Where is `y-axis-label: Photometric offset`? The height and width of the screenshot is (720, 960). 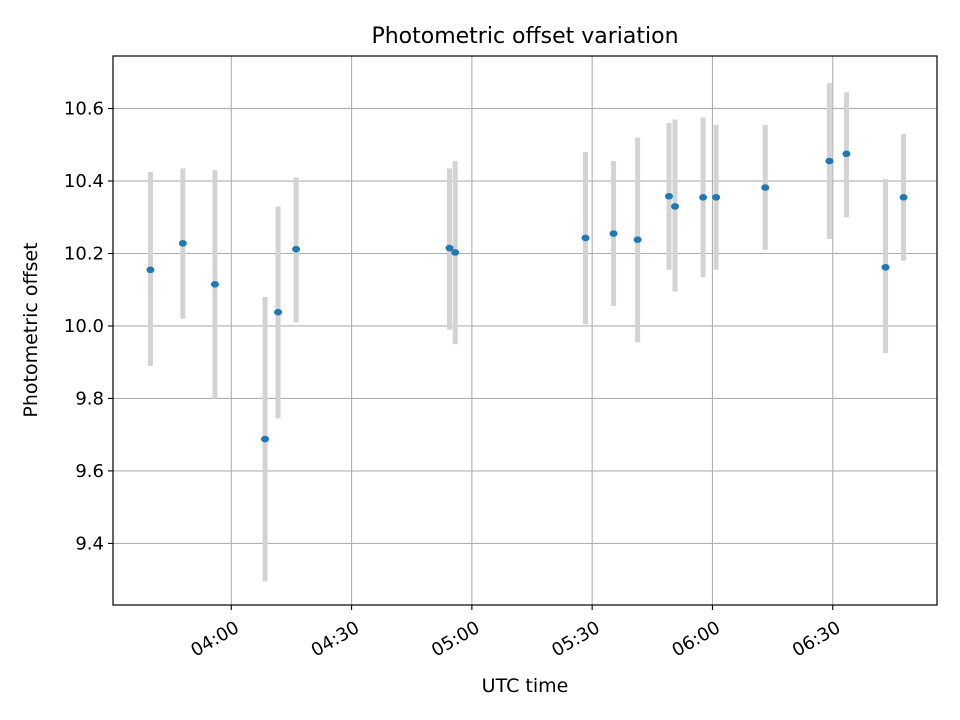 y-axis-label: Photometric offset is located at coordinates (31, 329).